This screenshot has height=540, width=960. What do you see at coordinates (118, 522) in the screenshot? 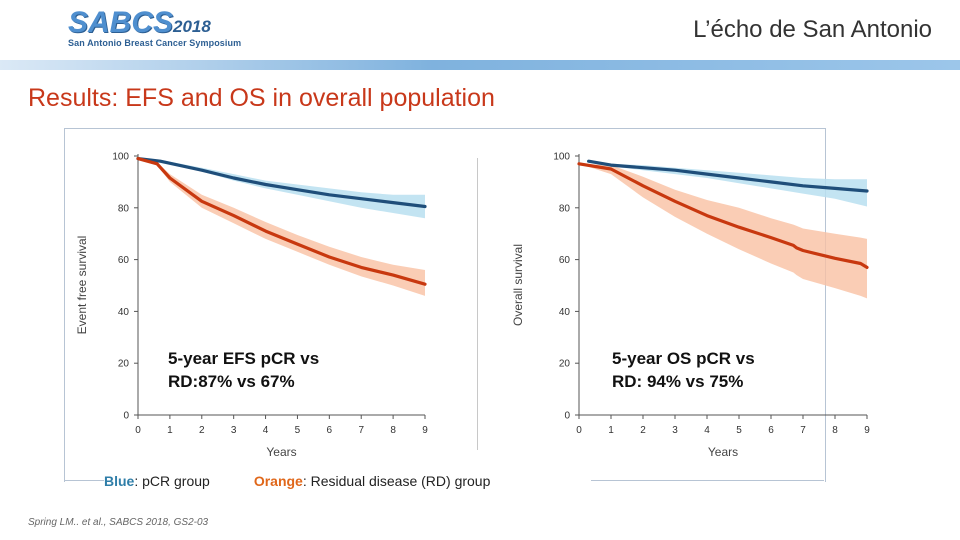
I see `citation: Spring LM.. et al., SABCS 2018, GS2-03` at bounding box center [118, 522].